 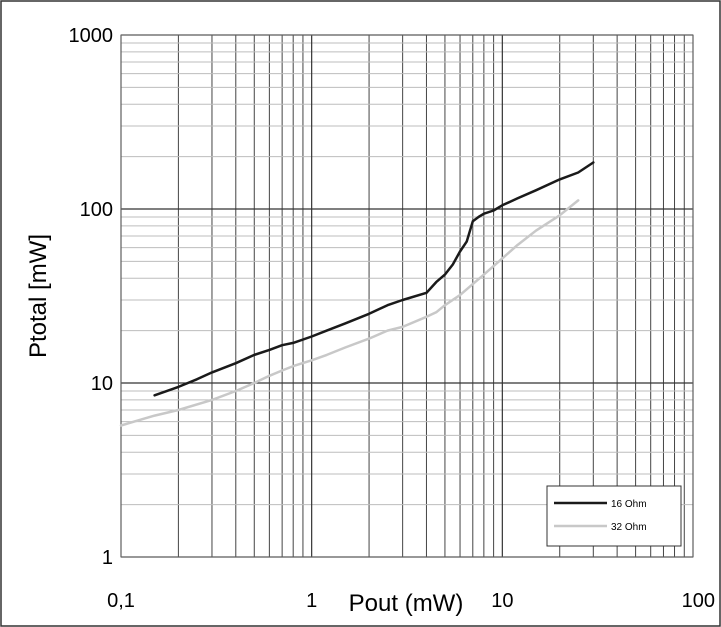 I want to click on y-tick-label: 100, so click(x=96, y=210).